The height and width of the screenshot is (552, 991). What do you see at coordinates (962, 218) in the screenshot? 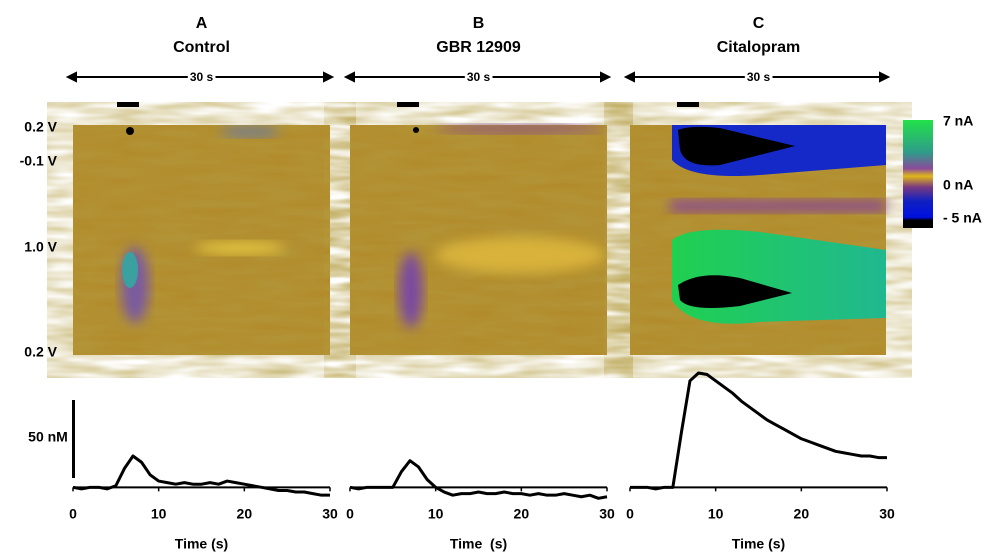
I see `colorbar-label: - 5 nA` at bounding box center [962, 218].